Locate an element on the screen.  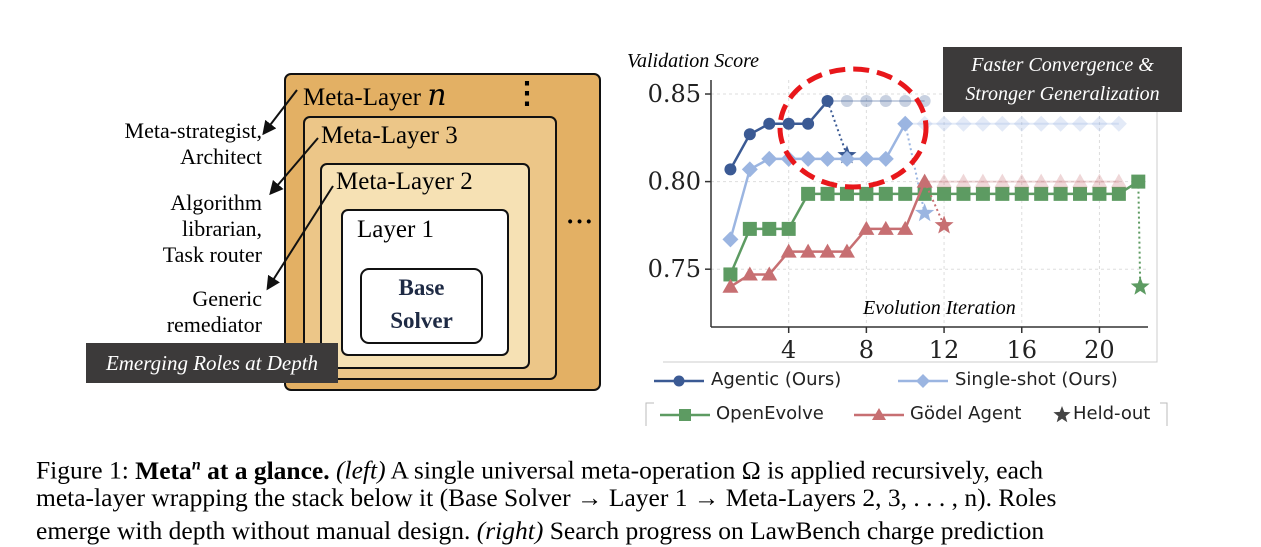
base-solver-box is located at coordinates (421, 306).